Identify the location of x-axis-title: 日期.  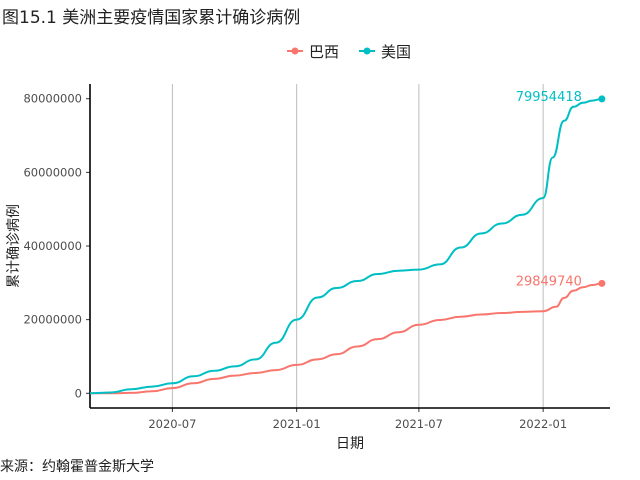
(350, 444).